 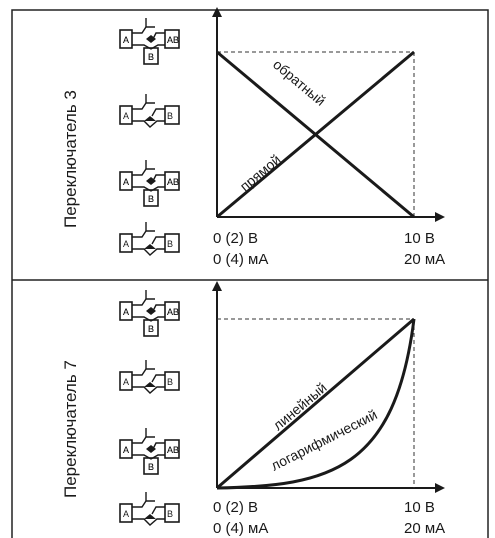 I want to click on valve-symbol-5: A AB B, so click(x=149, y=313).